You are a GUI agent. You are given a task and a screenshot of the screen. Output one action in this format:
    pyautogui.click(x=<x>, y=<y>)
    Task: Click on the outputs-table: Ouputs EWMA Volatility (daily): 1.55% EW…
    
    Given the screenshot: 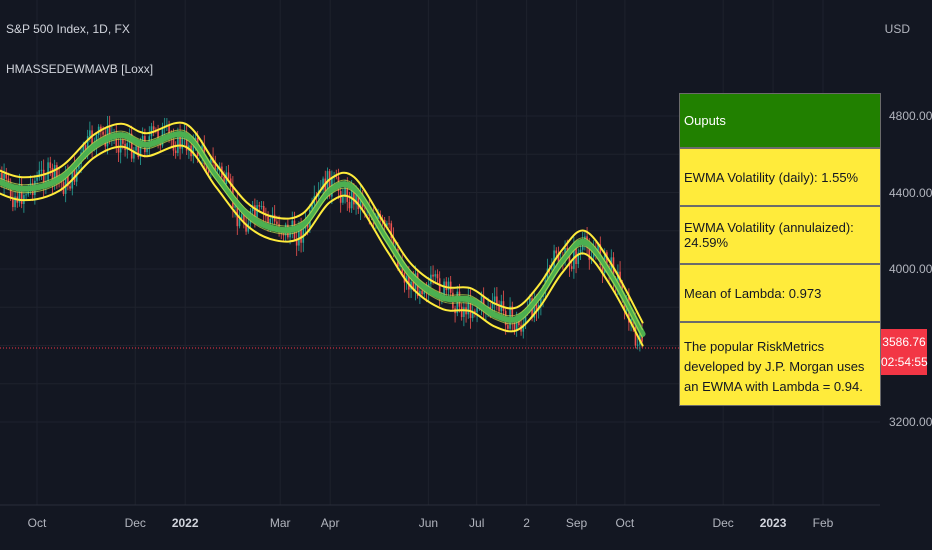 What is the action you would take?
    pyautogui.click(x=780, y=249)
    